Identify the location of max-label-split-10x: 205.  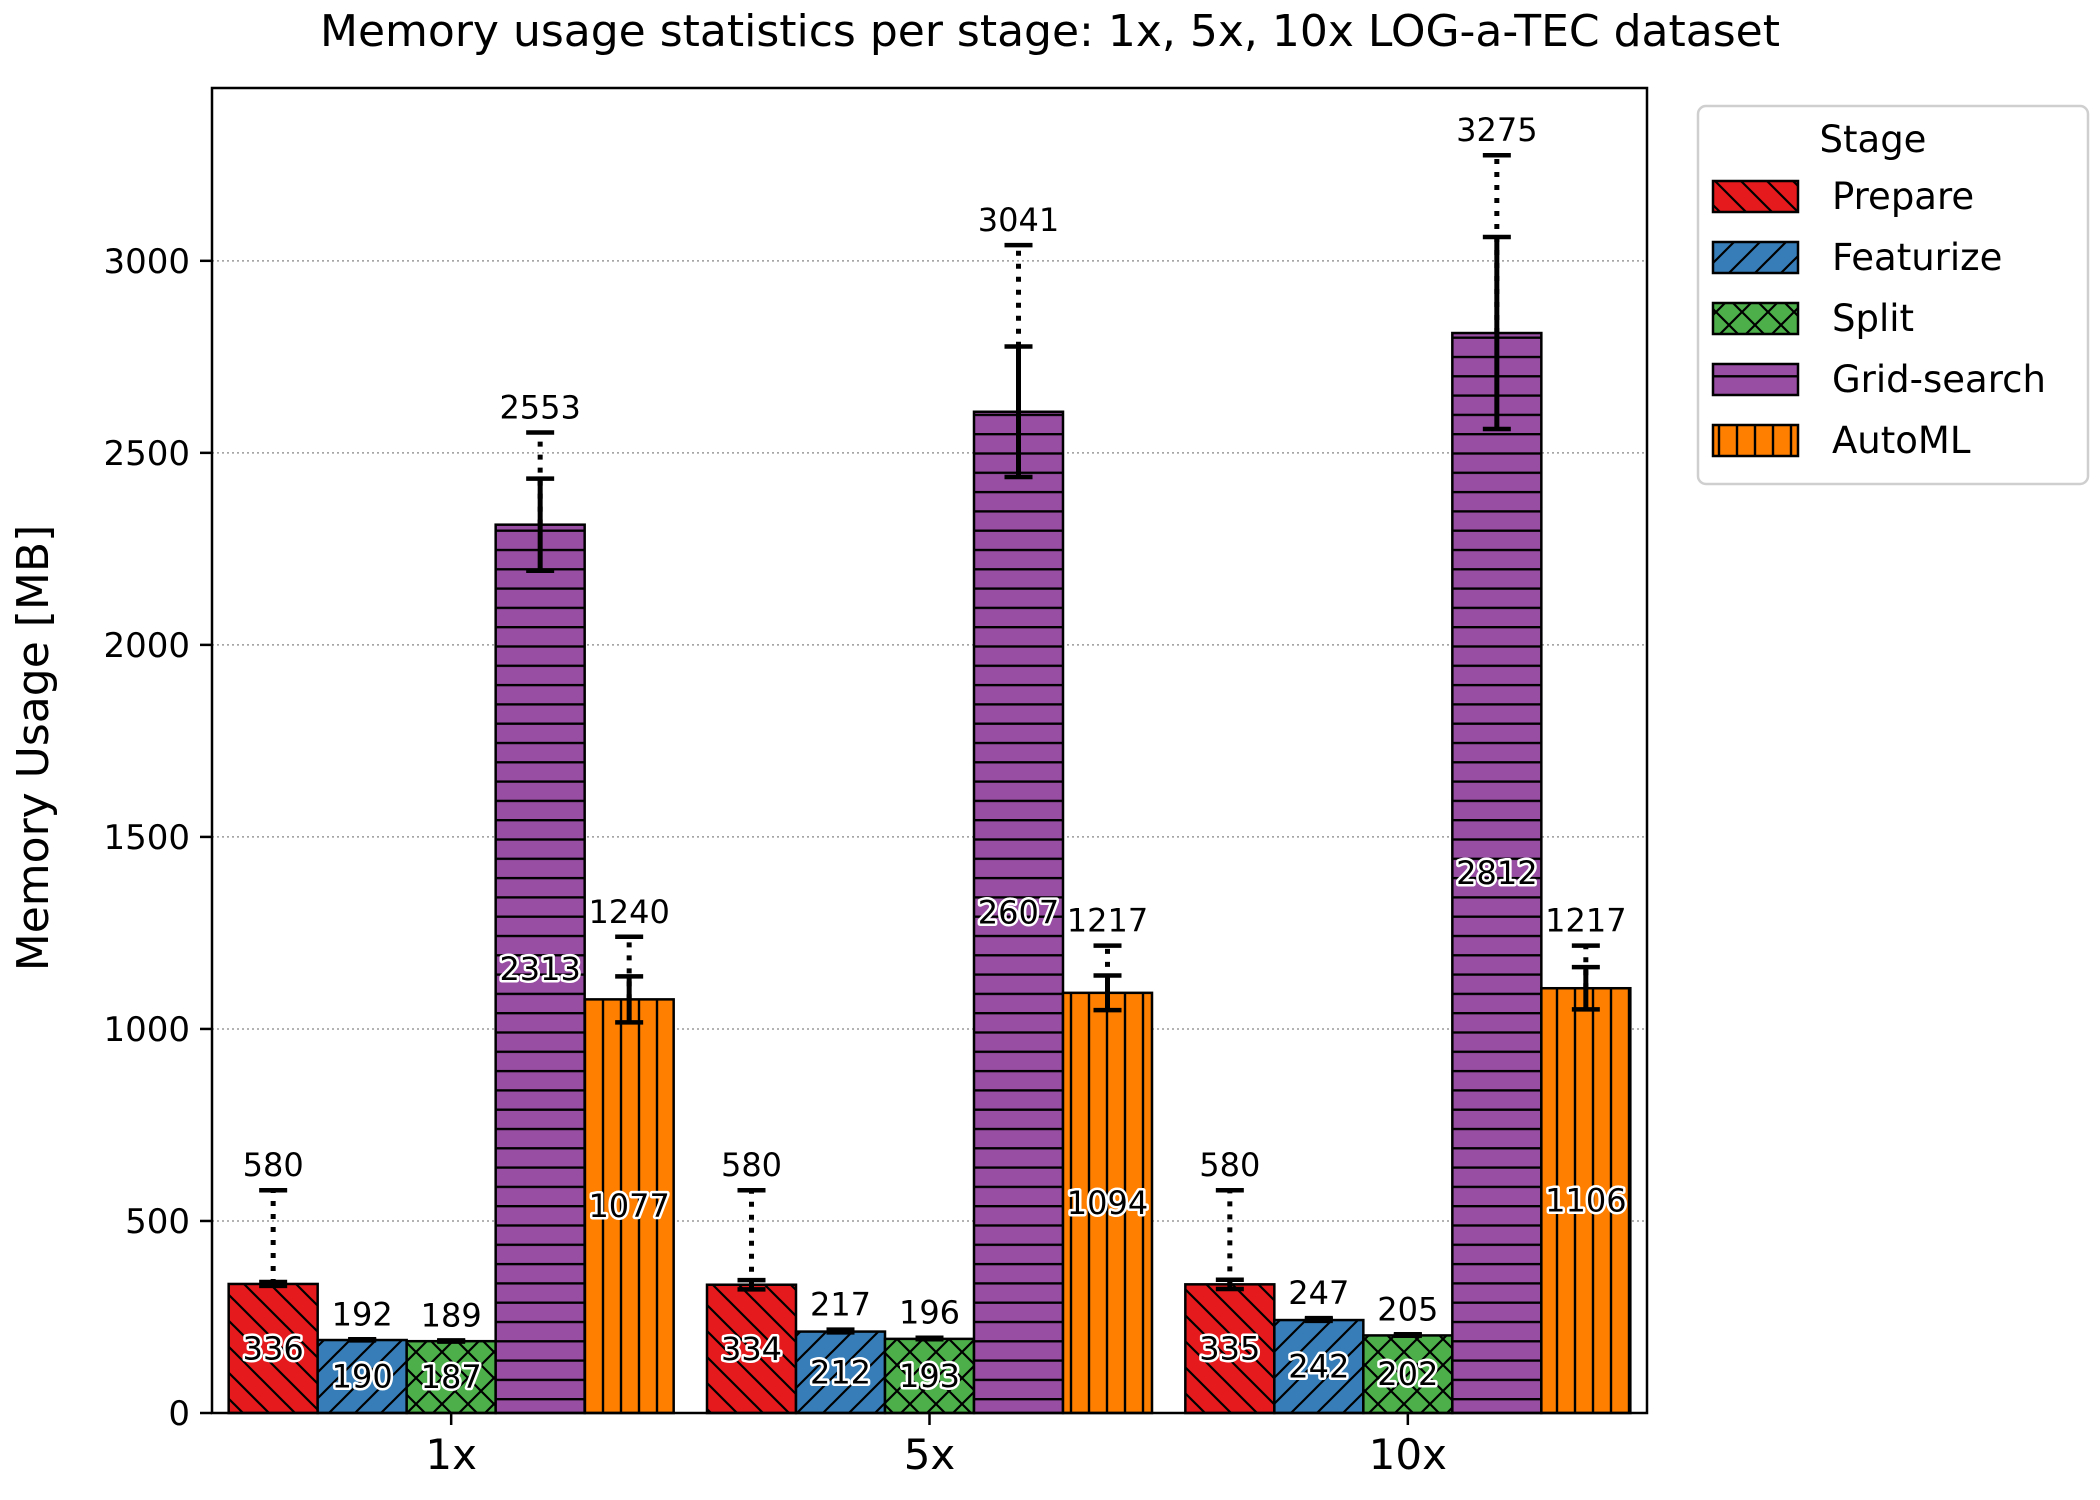
(1407, 1309).